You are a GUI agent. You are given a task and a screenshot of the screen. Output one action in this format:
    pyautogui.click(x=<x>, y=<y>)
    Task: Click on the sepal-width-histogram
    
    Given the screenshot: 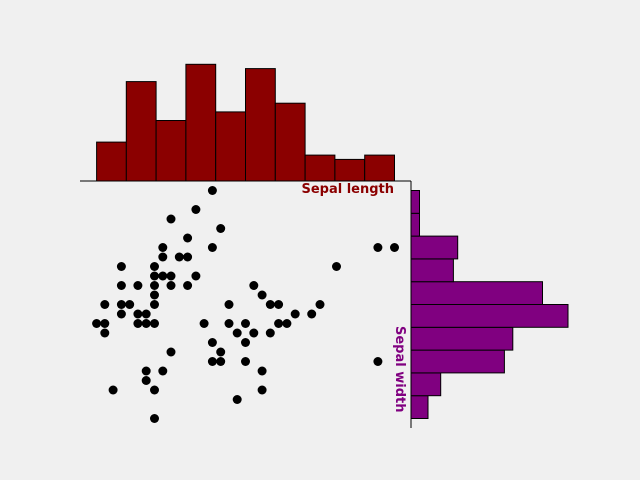 What is the action you would take?
    pyautogui.click(x=489, y=305)
    